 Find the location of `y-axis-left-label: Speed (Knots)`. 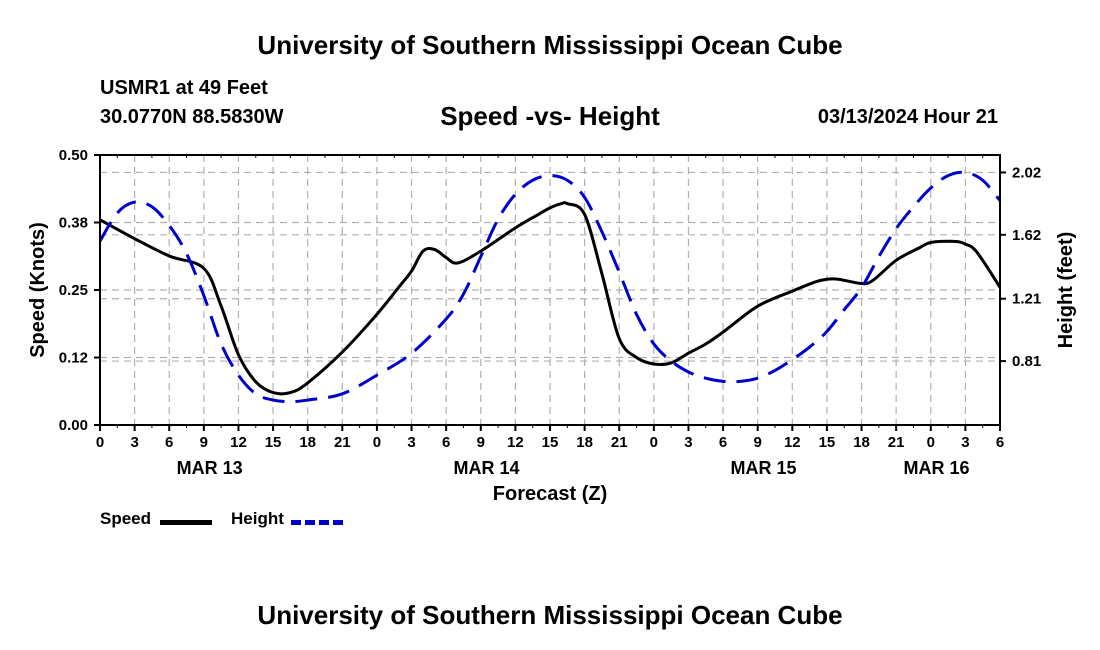

y-axis-left-label: Speed (Knots) is located at coordinates (38, 290).